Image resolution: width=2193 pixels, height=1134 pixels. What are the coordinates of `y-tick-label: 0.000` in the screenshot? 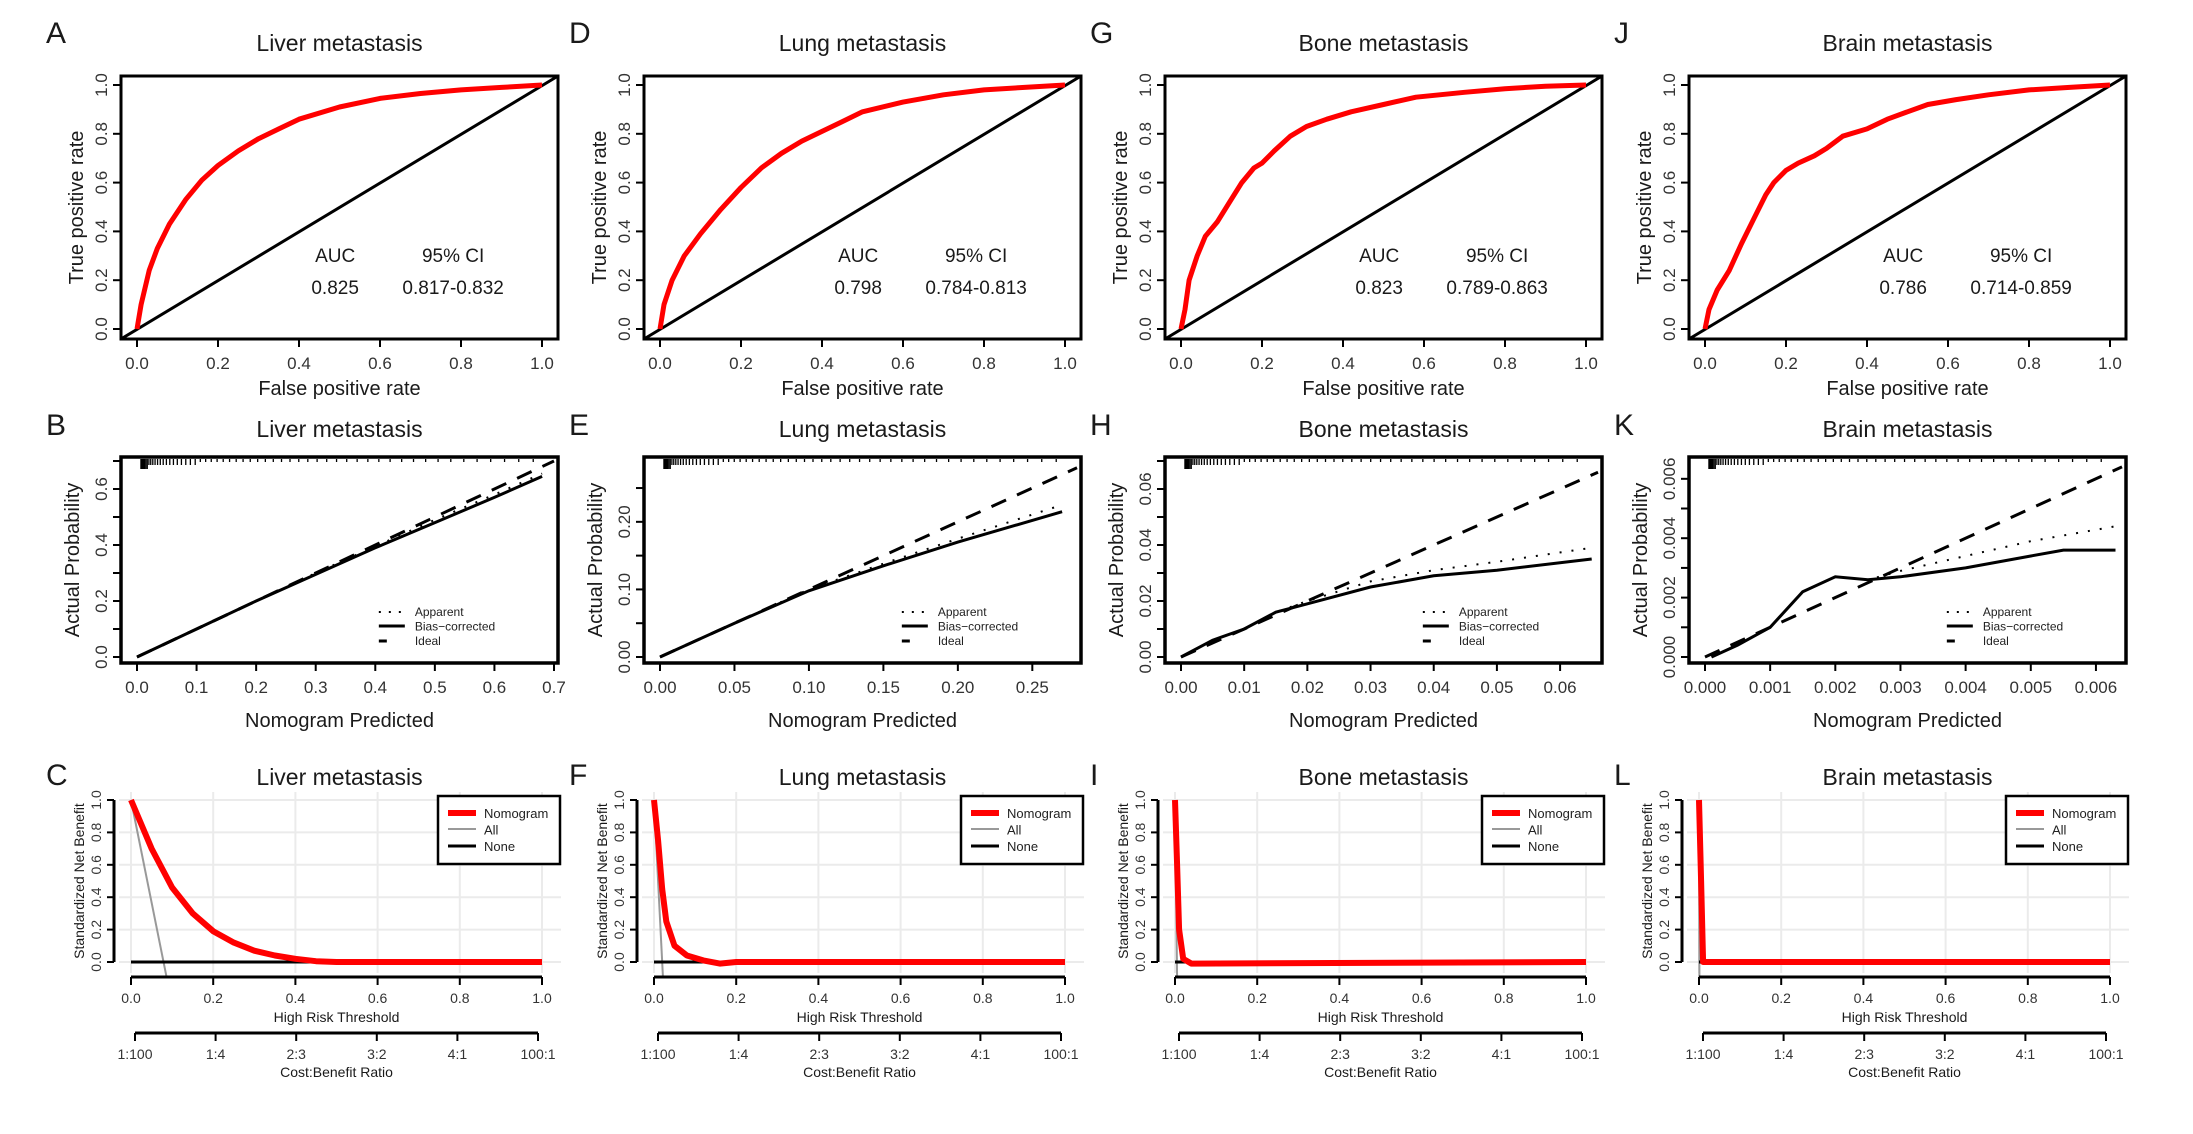 It's located at (1669, 657).